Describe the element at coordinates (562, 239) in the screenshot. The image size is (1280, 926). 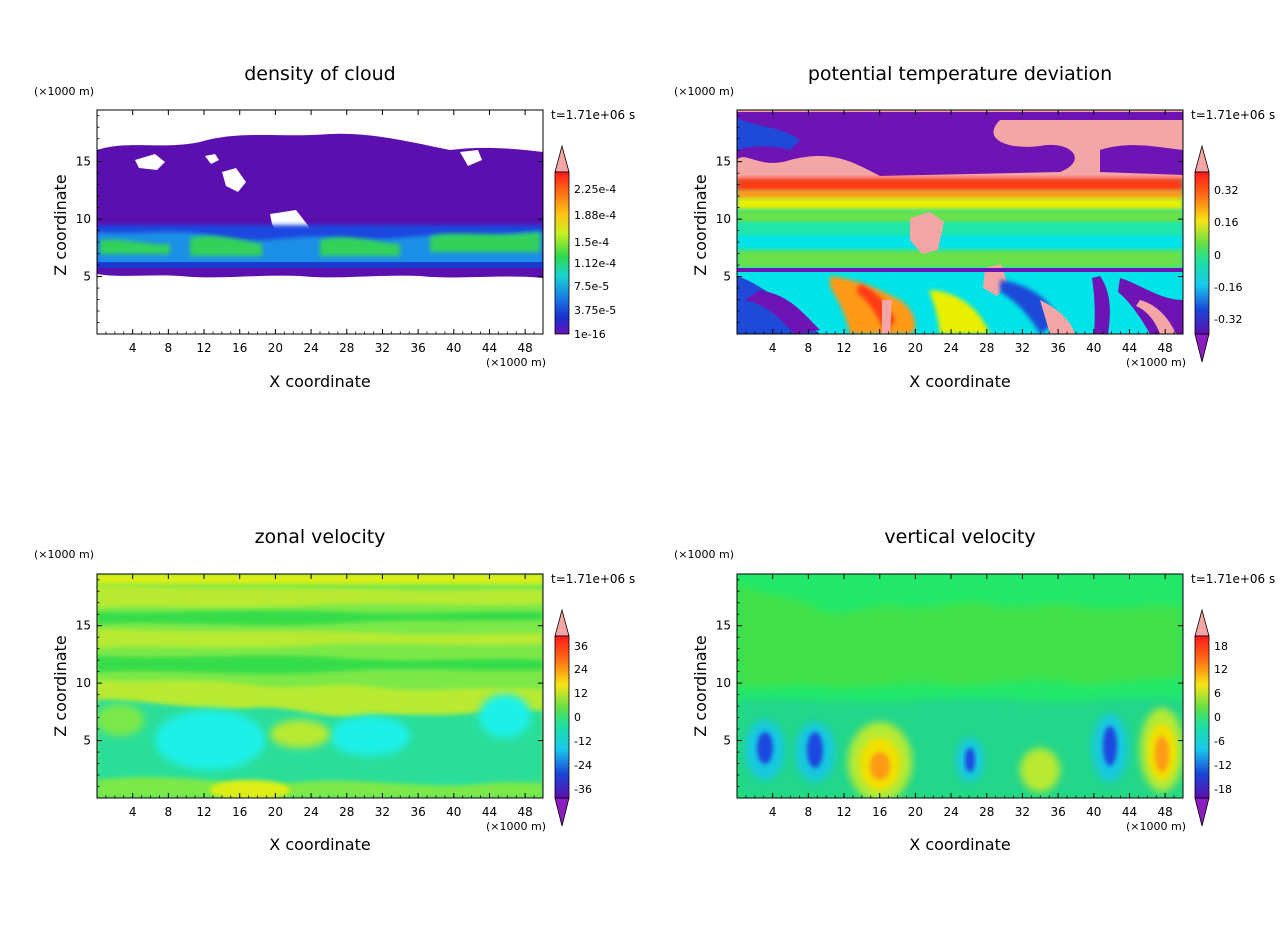
I see `cloud-colorbar` at that location.